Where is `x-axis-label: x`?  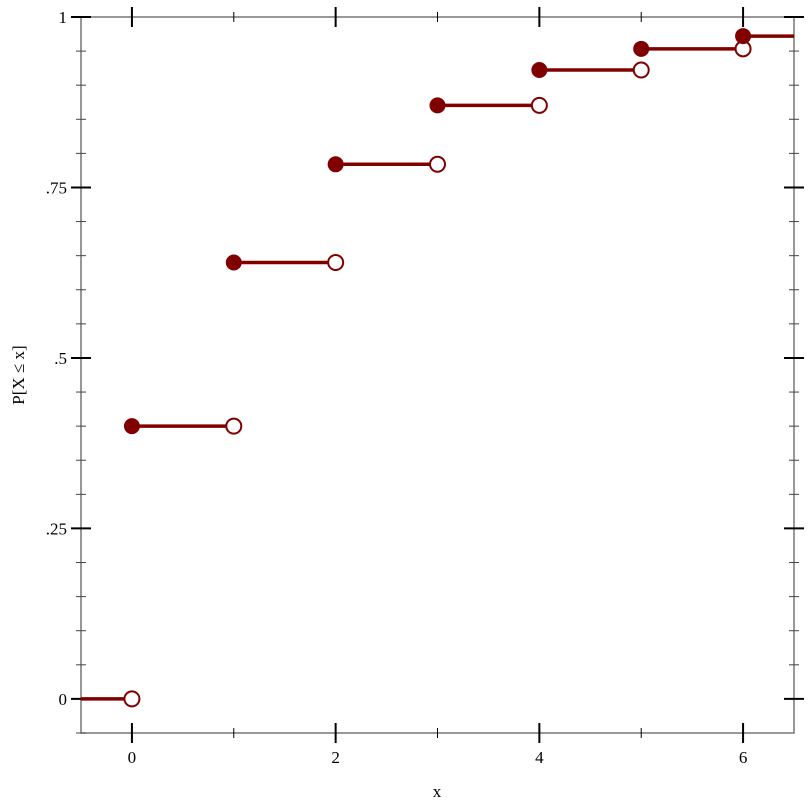 x-axis-label: x is located at coordinates (437, 791).